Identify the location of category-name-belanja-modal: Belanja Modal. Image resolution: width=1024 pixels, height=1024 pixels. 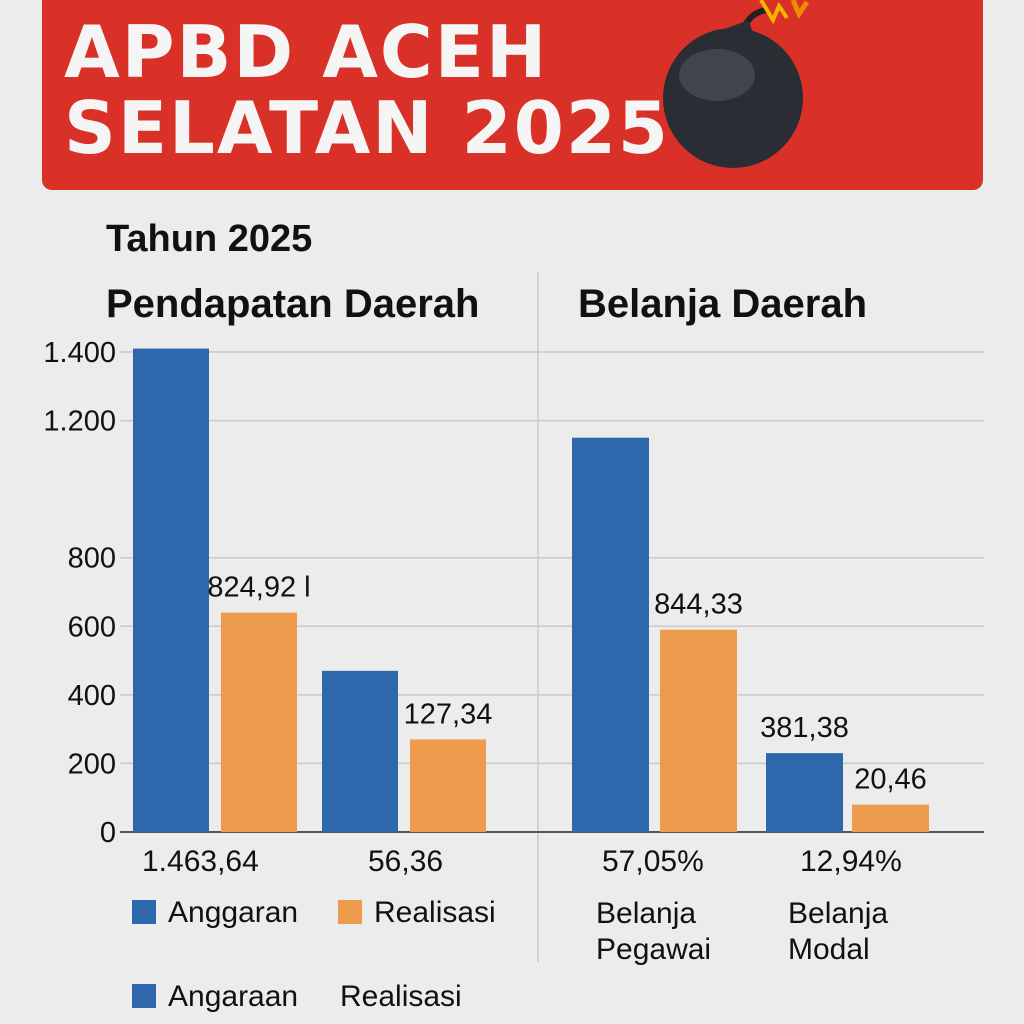
(838, 932).